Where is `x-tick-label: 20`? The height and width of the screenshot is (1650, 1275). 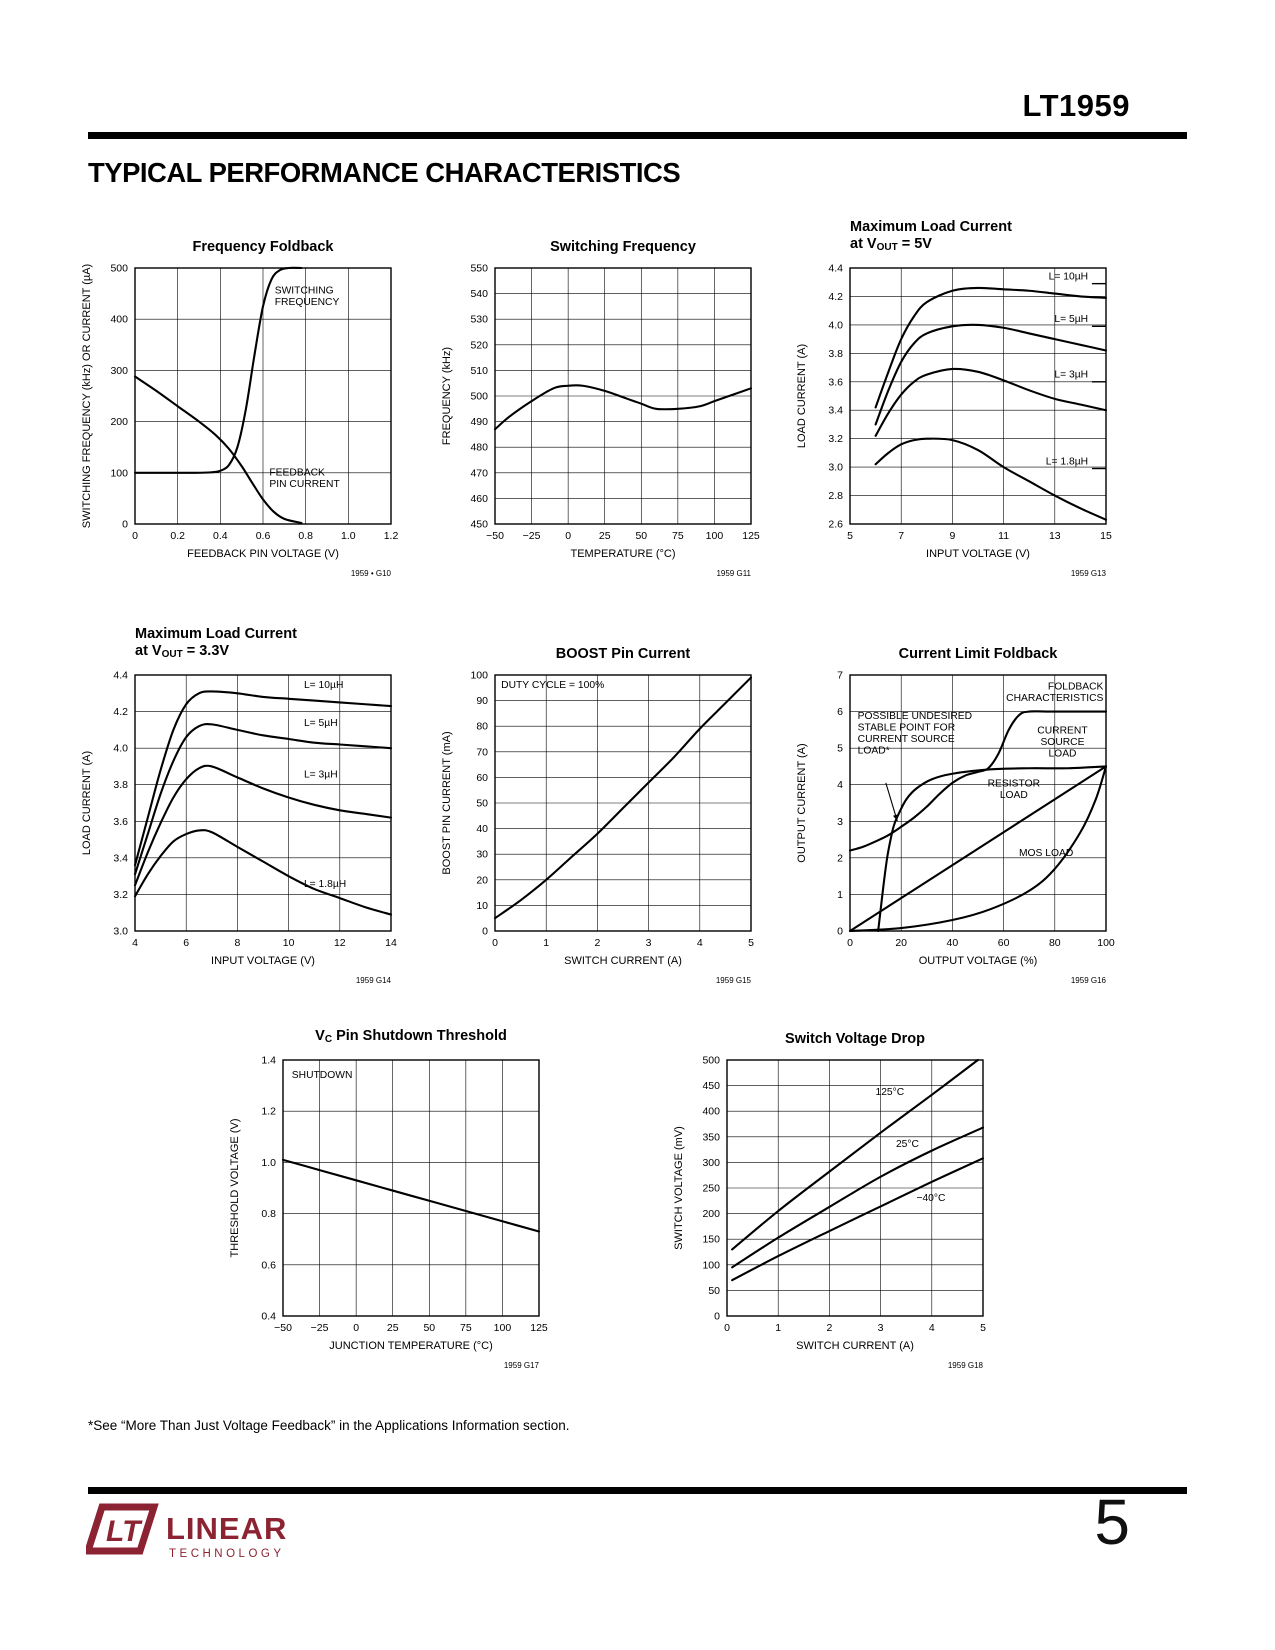
x-tick-label: 20 is located at coordinates (901, 943).